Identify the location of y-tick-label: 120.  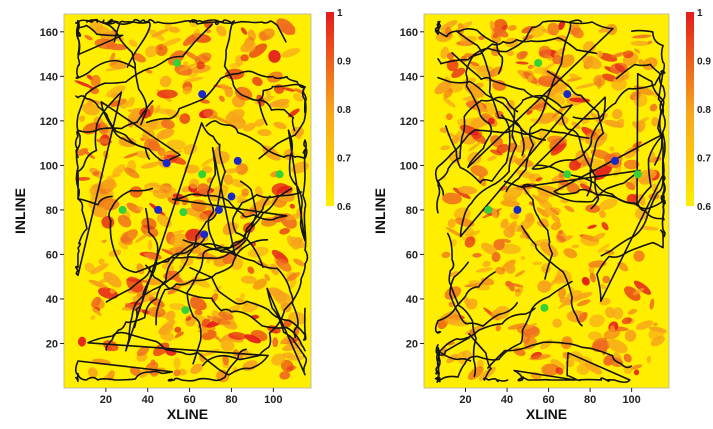
(49, 122).